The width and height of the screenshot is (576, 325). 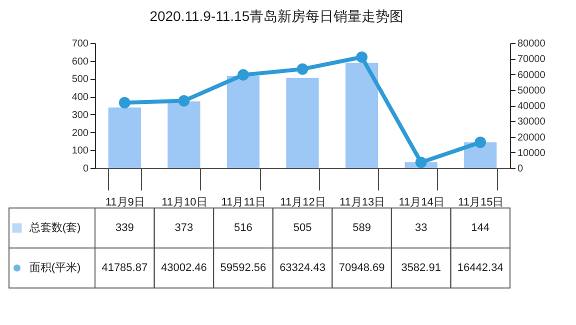 I want to click on y2-tick-label: 0, so click(x=521, y=169).